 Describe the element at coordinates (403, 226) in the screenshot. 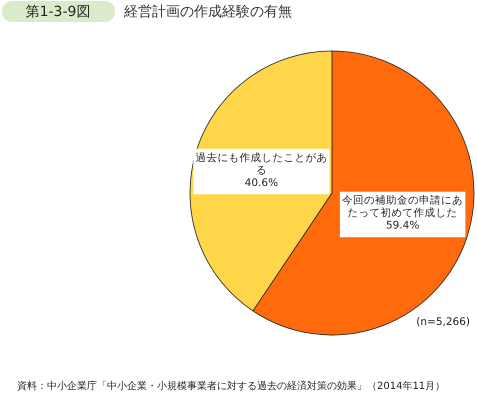

I see `data-label: 59.4%` at that location.